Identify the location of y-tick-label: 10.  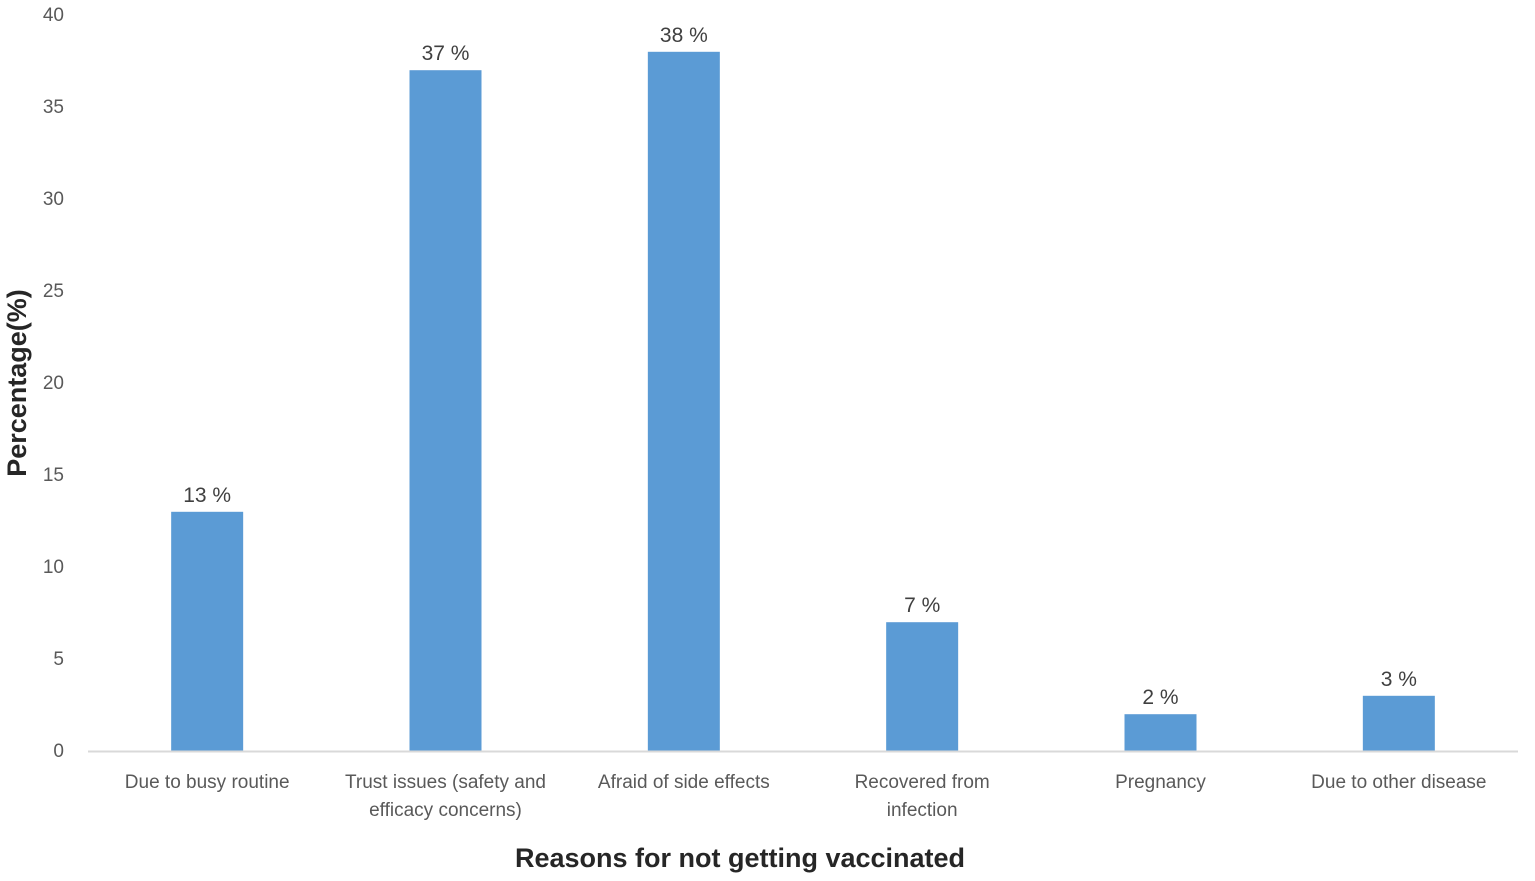
(53, 567).